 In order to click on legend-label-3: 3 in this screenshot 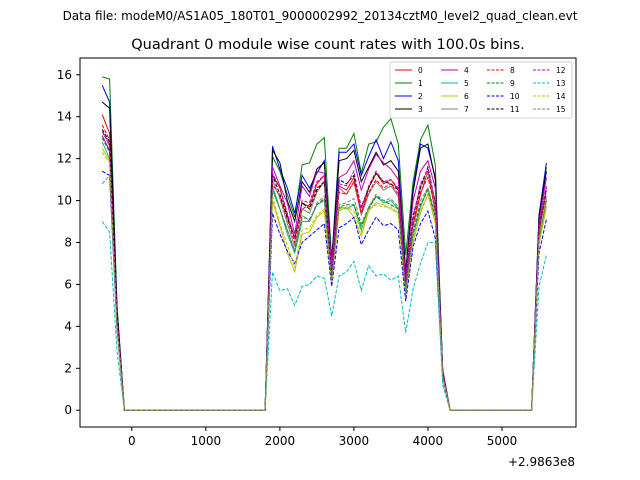, I will do `click(420, 109)`.